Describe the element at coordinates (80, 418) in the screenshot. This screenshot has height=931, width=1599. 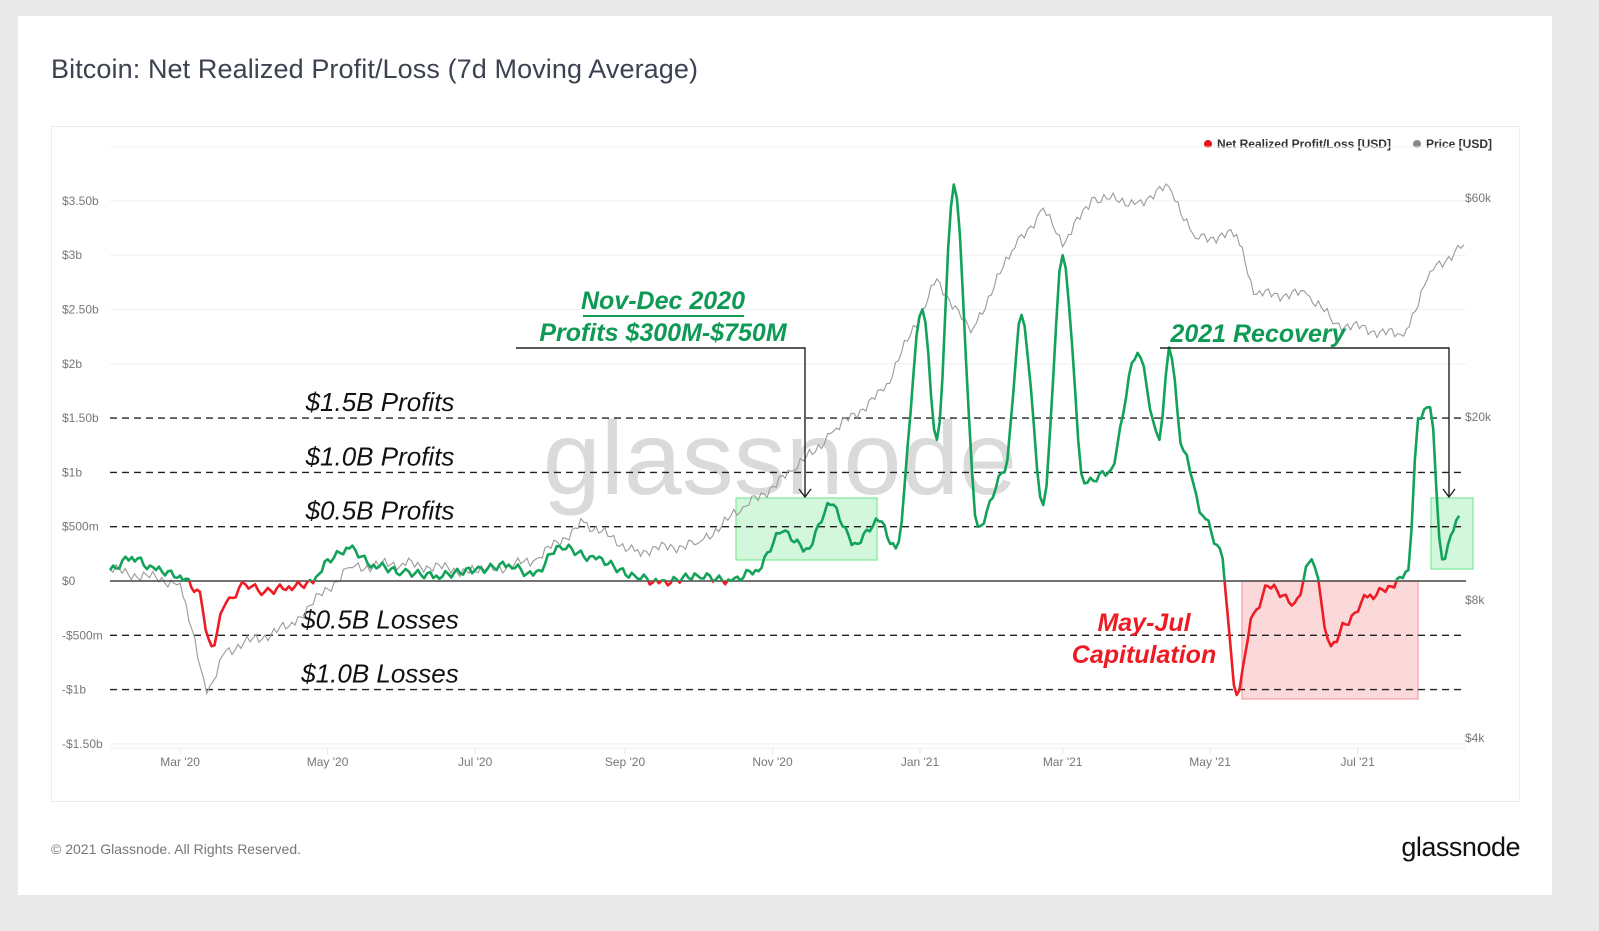
I see `y-tick-label: $1.50b` at that location.